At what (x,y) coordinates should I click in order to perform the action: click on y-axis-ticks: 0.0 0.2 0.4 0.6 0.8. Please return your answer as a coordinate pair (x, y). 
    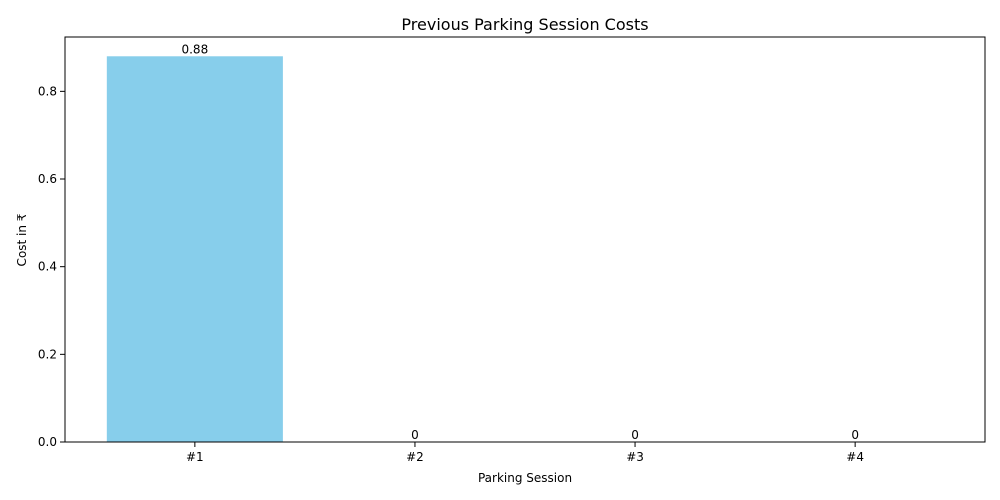
    Looking at the image, I should click on (51, 266).